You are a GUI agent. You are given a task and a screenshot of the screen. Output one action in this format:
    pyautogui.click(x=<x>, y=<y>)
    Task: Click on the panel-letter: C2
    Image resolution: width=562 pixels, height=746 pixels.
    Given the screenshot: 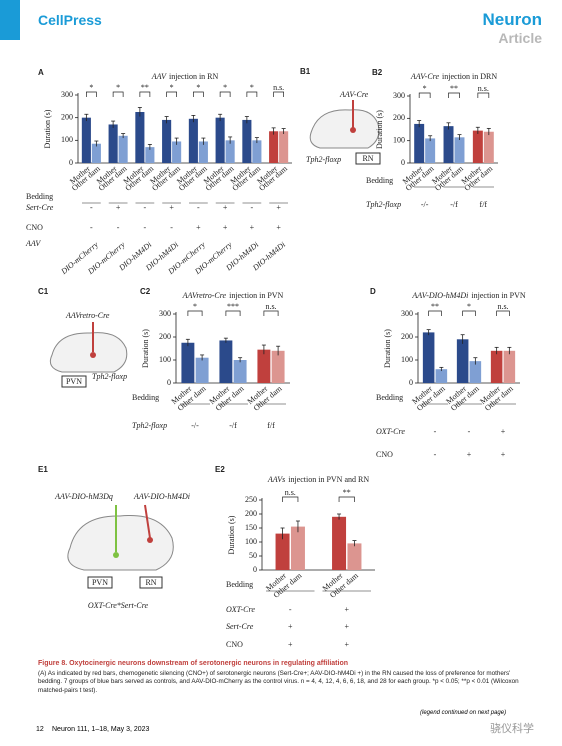 What is the action you would take?
    pyautogui.click(x=145, y=291)
    